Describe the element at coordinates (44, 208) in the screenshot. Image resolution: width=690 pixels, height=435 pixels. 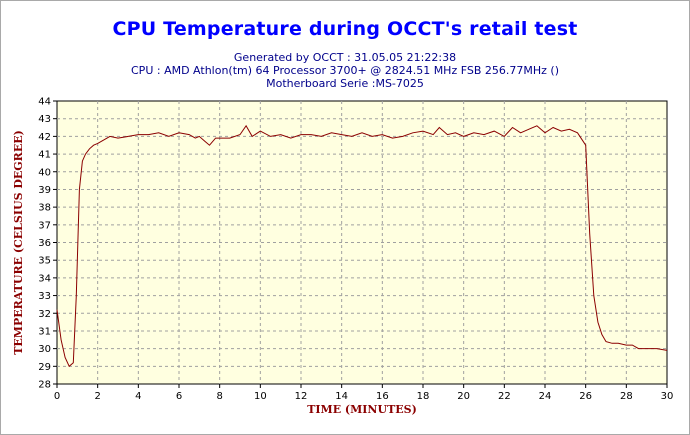
I see `y-tick-label: 38` at that location.